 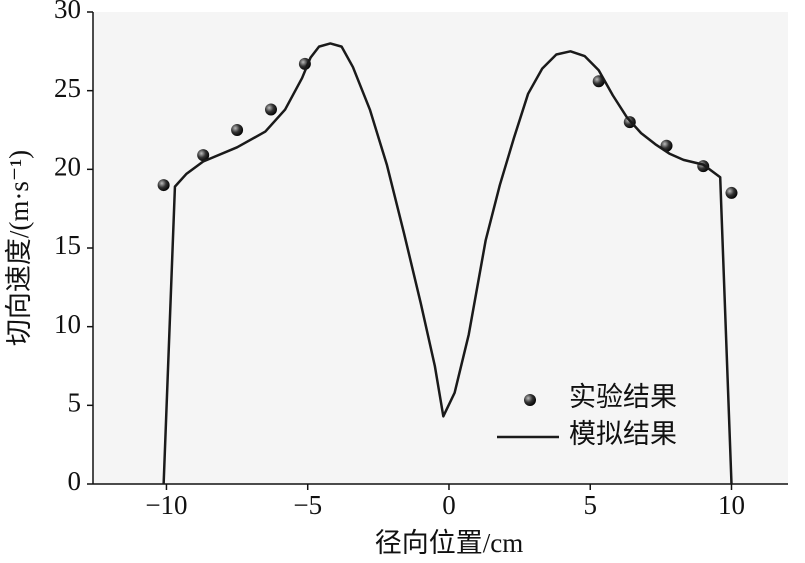 What do you see at coordinates (731, 505) in the screenshot?
I see `x-tick-label: 10` at bounding box center [731, 505].